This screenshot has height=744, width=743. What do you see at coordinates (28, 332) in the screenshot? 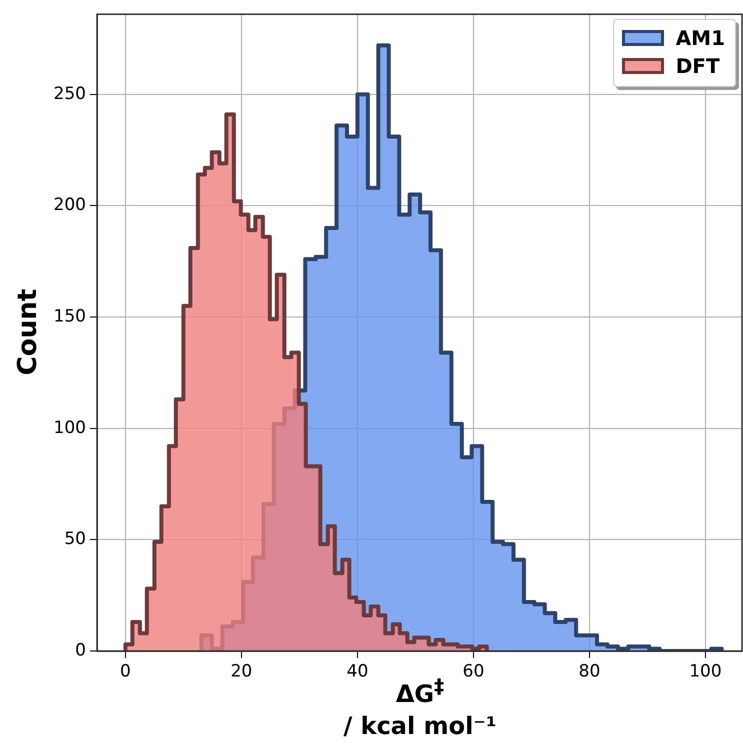
I see `y-axis-title: Count` at bounding box center [28, 332].